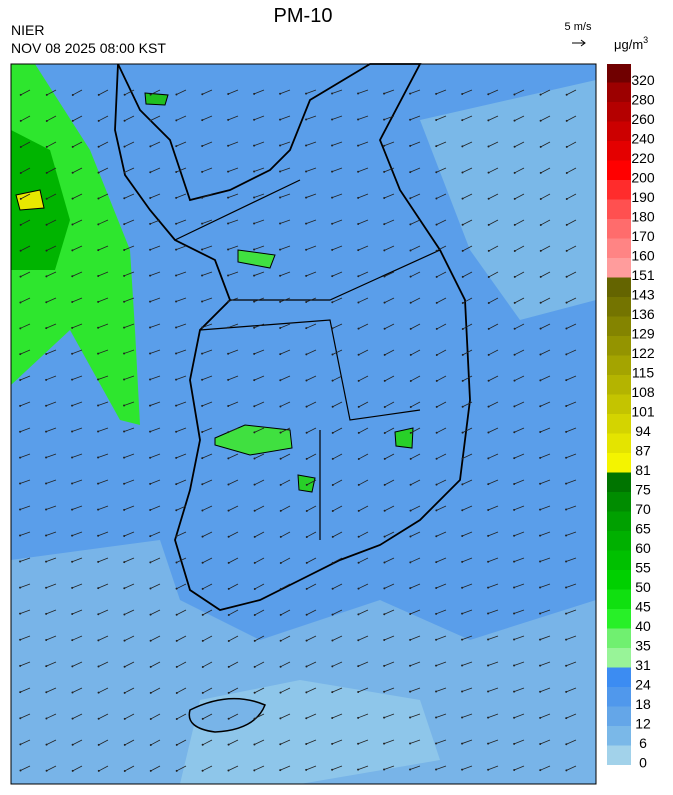  I want to click on colorbar-label: 87, so click(643, 451).